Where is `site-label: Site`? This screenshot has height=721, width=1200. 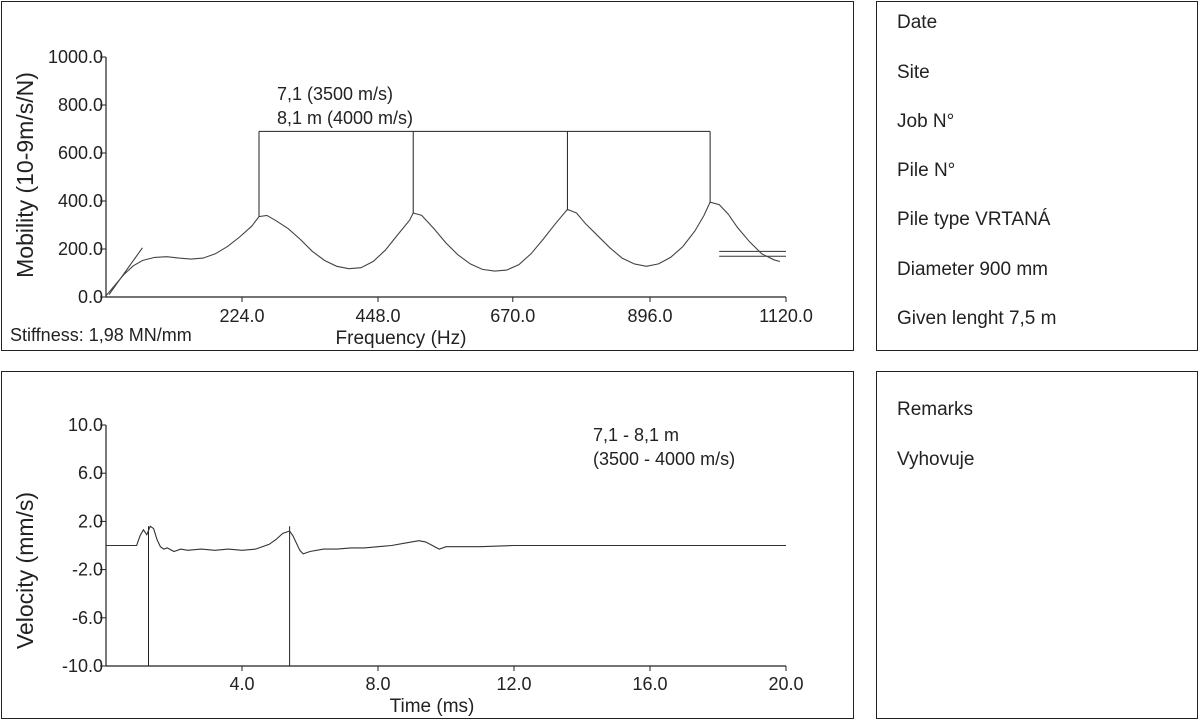
site-label: Site is located at coordinates (913, 72).